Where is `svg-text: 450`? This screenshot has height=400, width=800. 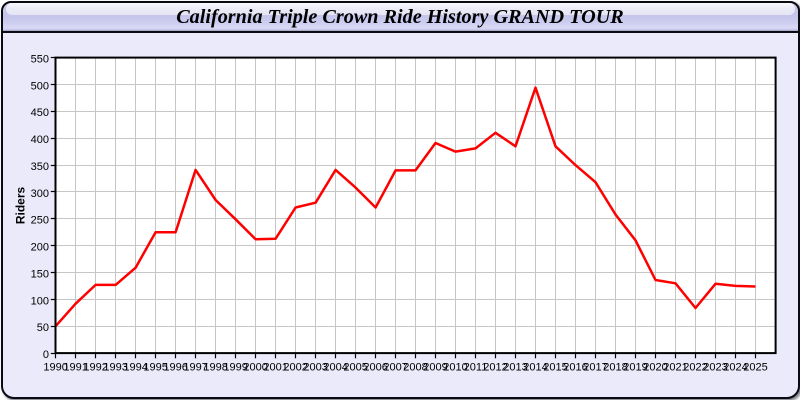
svg-text: 450 is located at coordinates (40, 113).